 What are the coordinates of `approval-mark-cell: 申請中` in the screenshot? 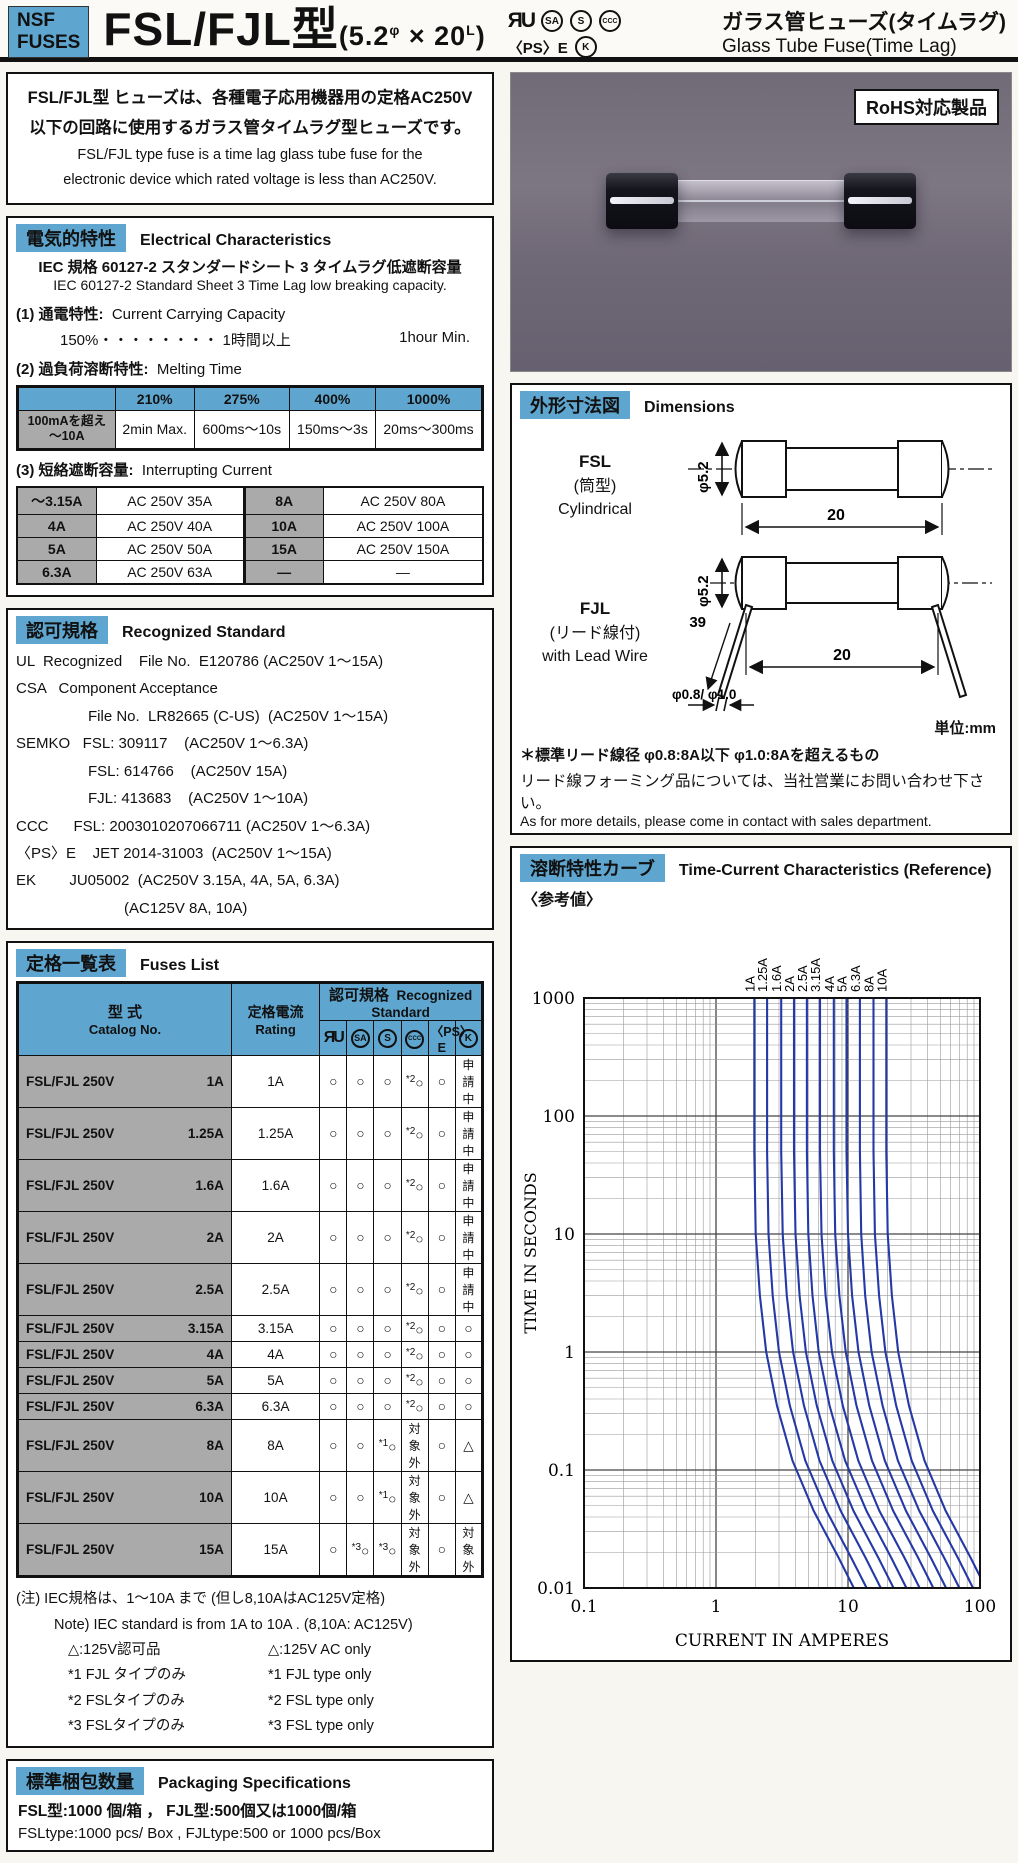 It's located at (469, 1238).